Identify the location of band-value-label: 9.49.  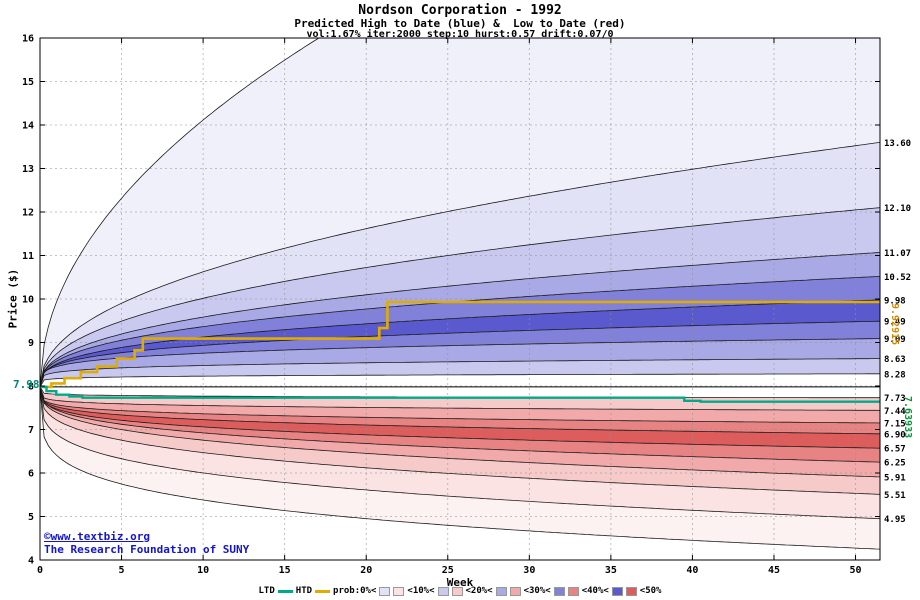
(895, 323).